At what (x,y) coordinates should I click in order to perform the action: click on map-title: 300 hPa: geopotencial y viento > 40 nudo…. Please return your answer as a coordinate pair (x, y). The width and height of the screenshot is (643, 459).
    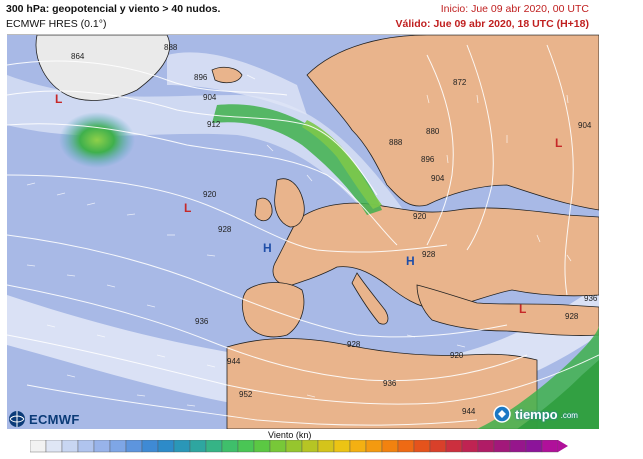
    Looking at the image, I should click on (113, 9).